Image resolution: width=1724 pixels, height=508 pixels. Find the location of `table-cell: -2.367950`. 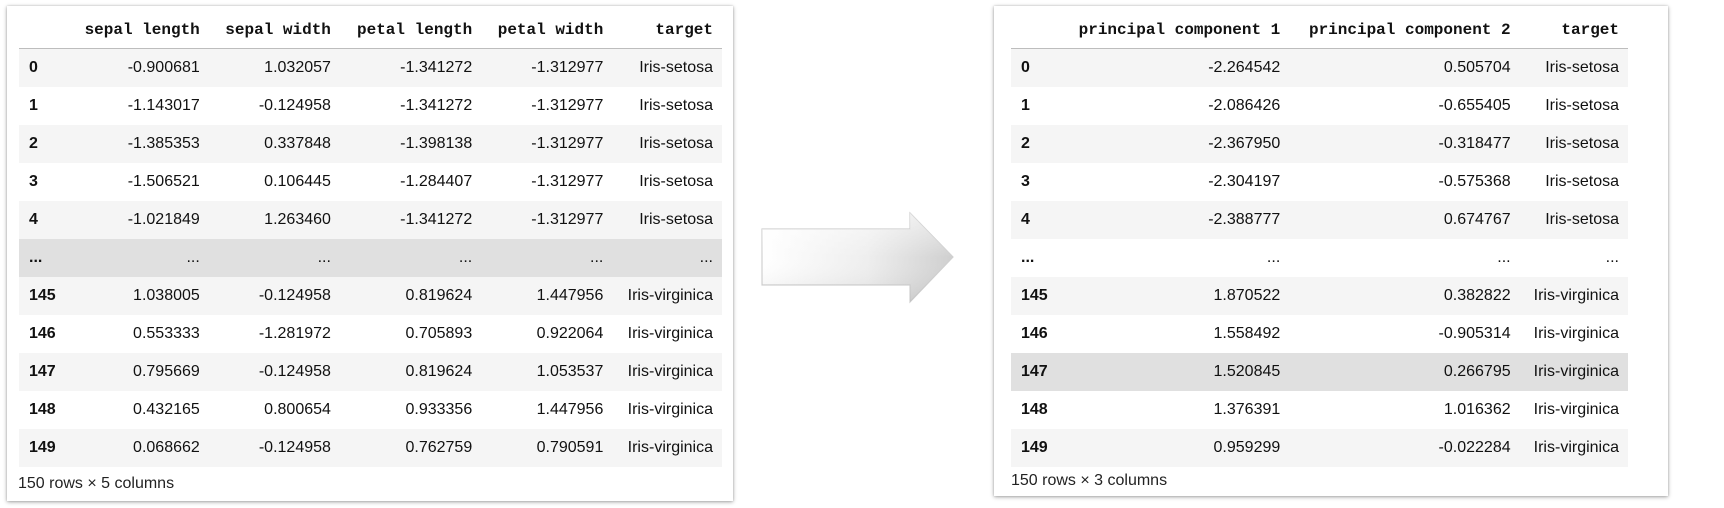

table-cell: -2.367950 is located at coordinates (1244, 143).